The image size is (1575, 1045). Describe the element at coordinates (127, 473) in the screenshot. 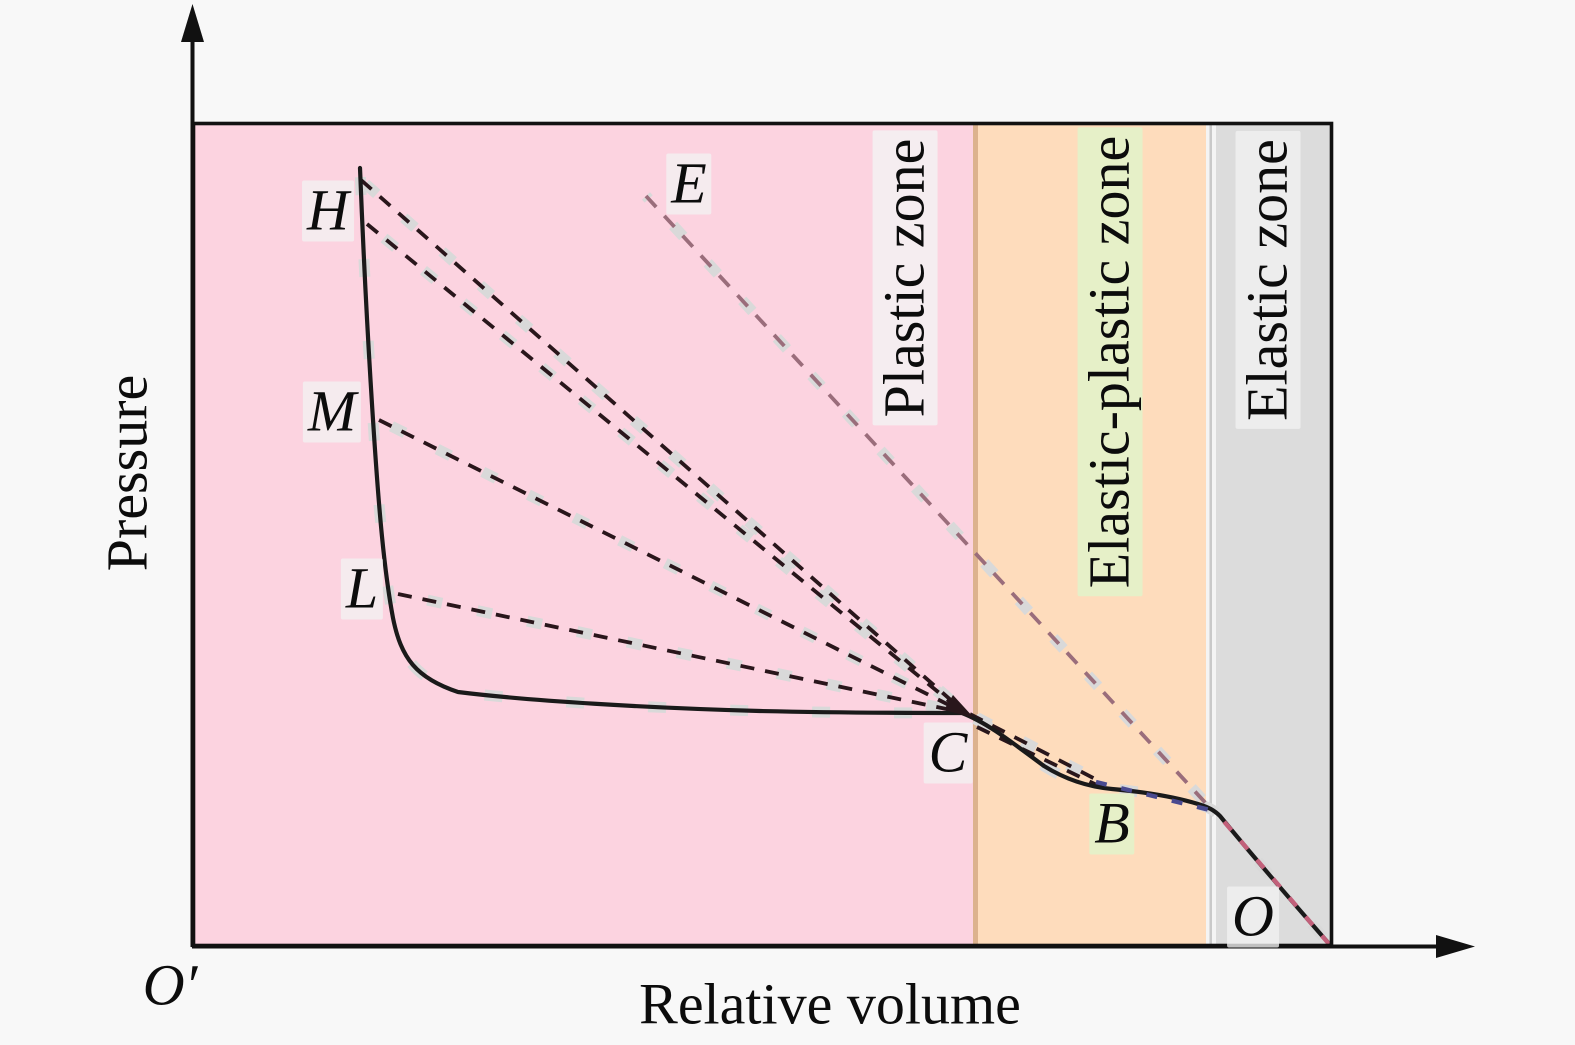

I see `y-axis-label: Pressure` at that location.